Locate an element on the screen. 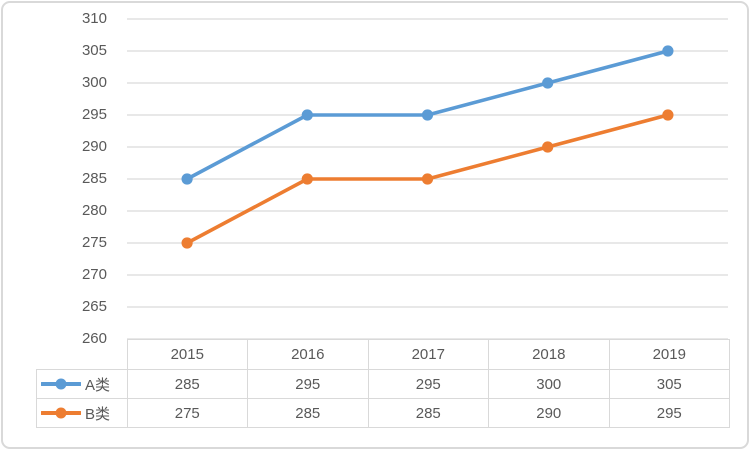 This screenshot has width=752, height=452. legend-key-a: A类 is located at coordinates (82, 384).